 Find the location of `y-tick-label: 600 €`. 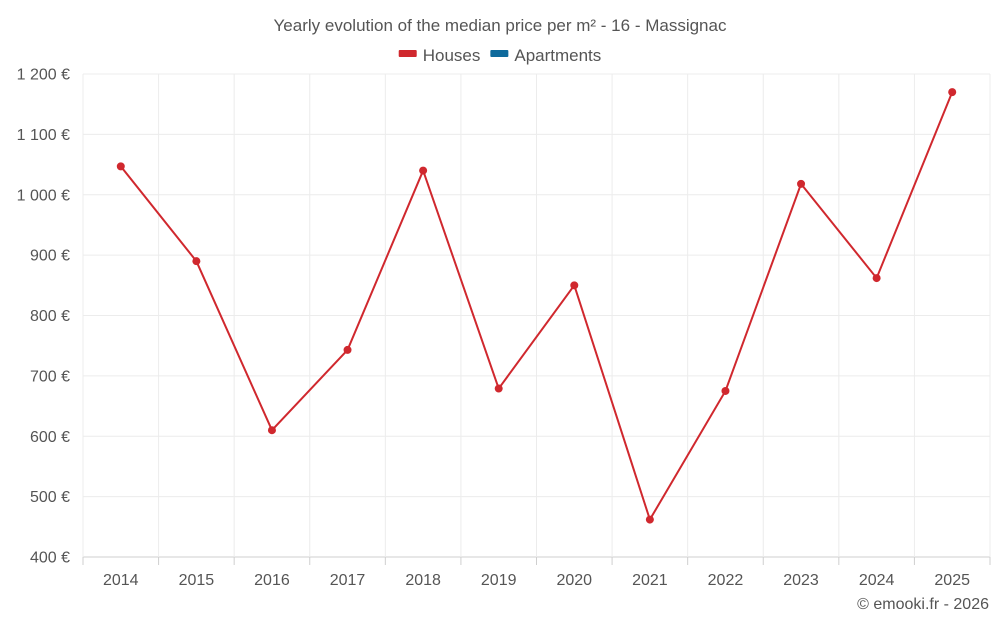

y-tick-label: 600 € is located at coordinates (50, 437).